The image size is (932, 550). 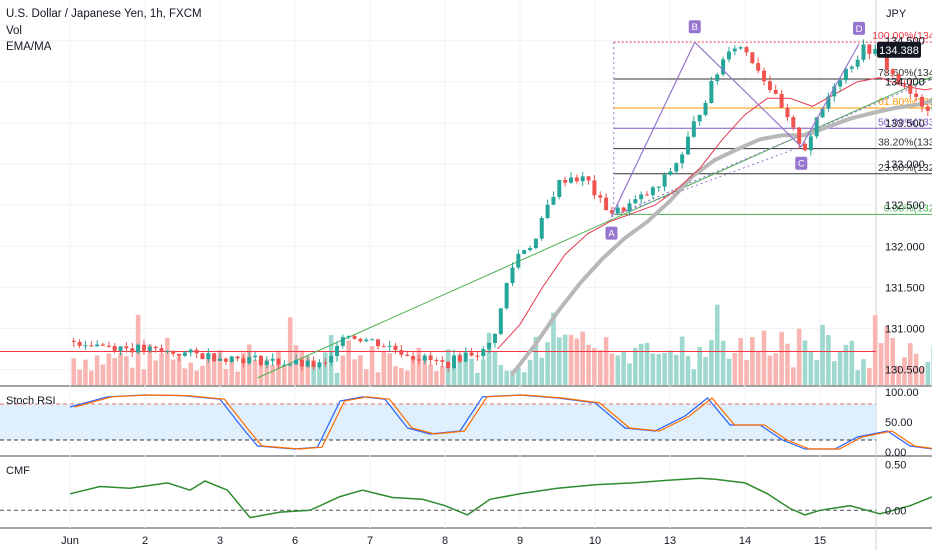 I want to click on symbol-title: U.S. Dollar / Japanese Yen, 1h, FXCM, so click(x=104, y=14).